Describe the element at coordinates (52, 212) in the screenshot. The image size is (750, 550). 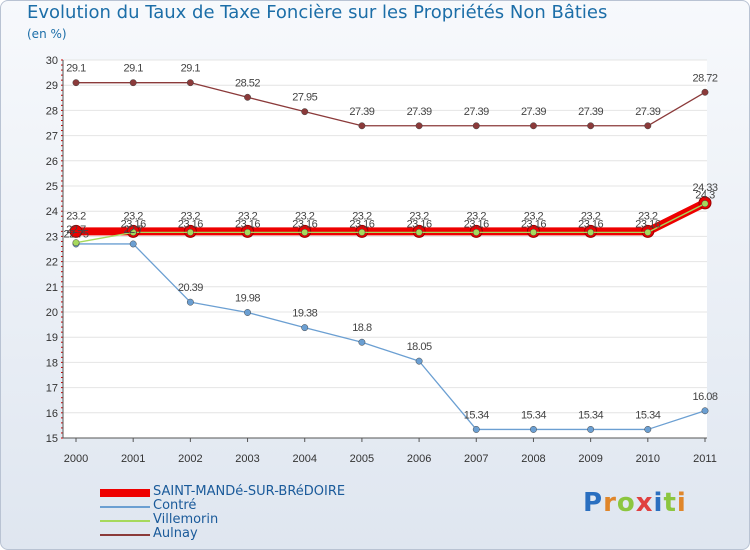
I see `y-tick-label: 24` at that location.